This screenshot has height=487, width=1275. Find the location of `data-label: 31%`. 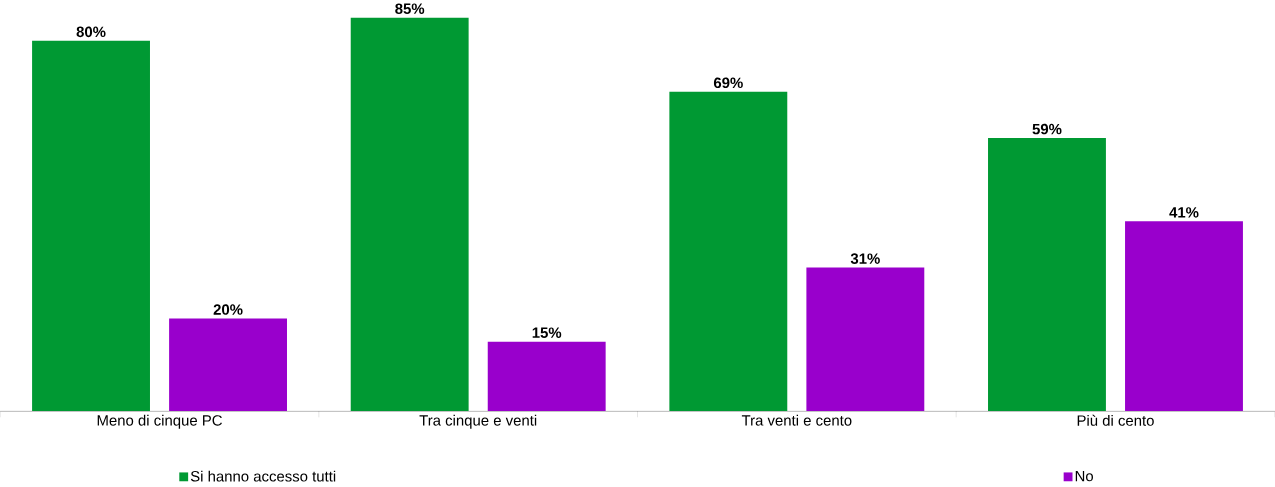

data-label: 31% is located at coordinates (865, 258).